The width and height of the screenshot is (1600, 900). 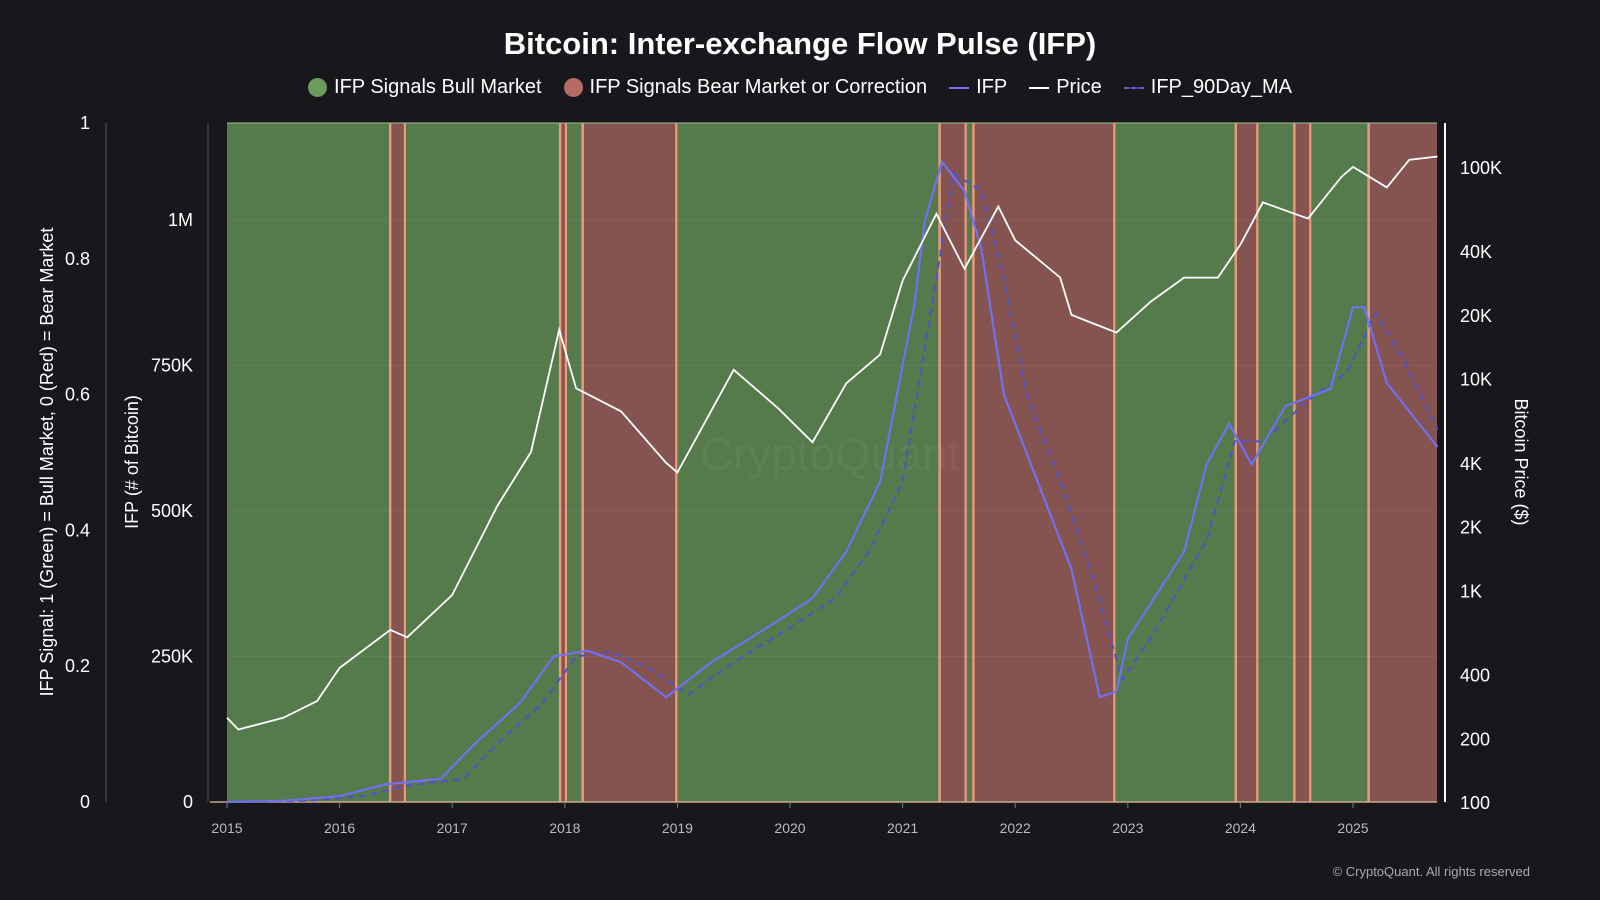 I want to click on legend-item-bear: IFP Signals Bear Market or Correction, so click(x=745, y=87).